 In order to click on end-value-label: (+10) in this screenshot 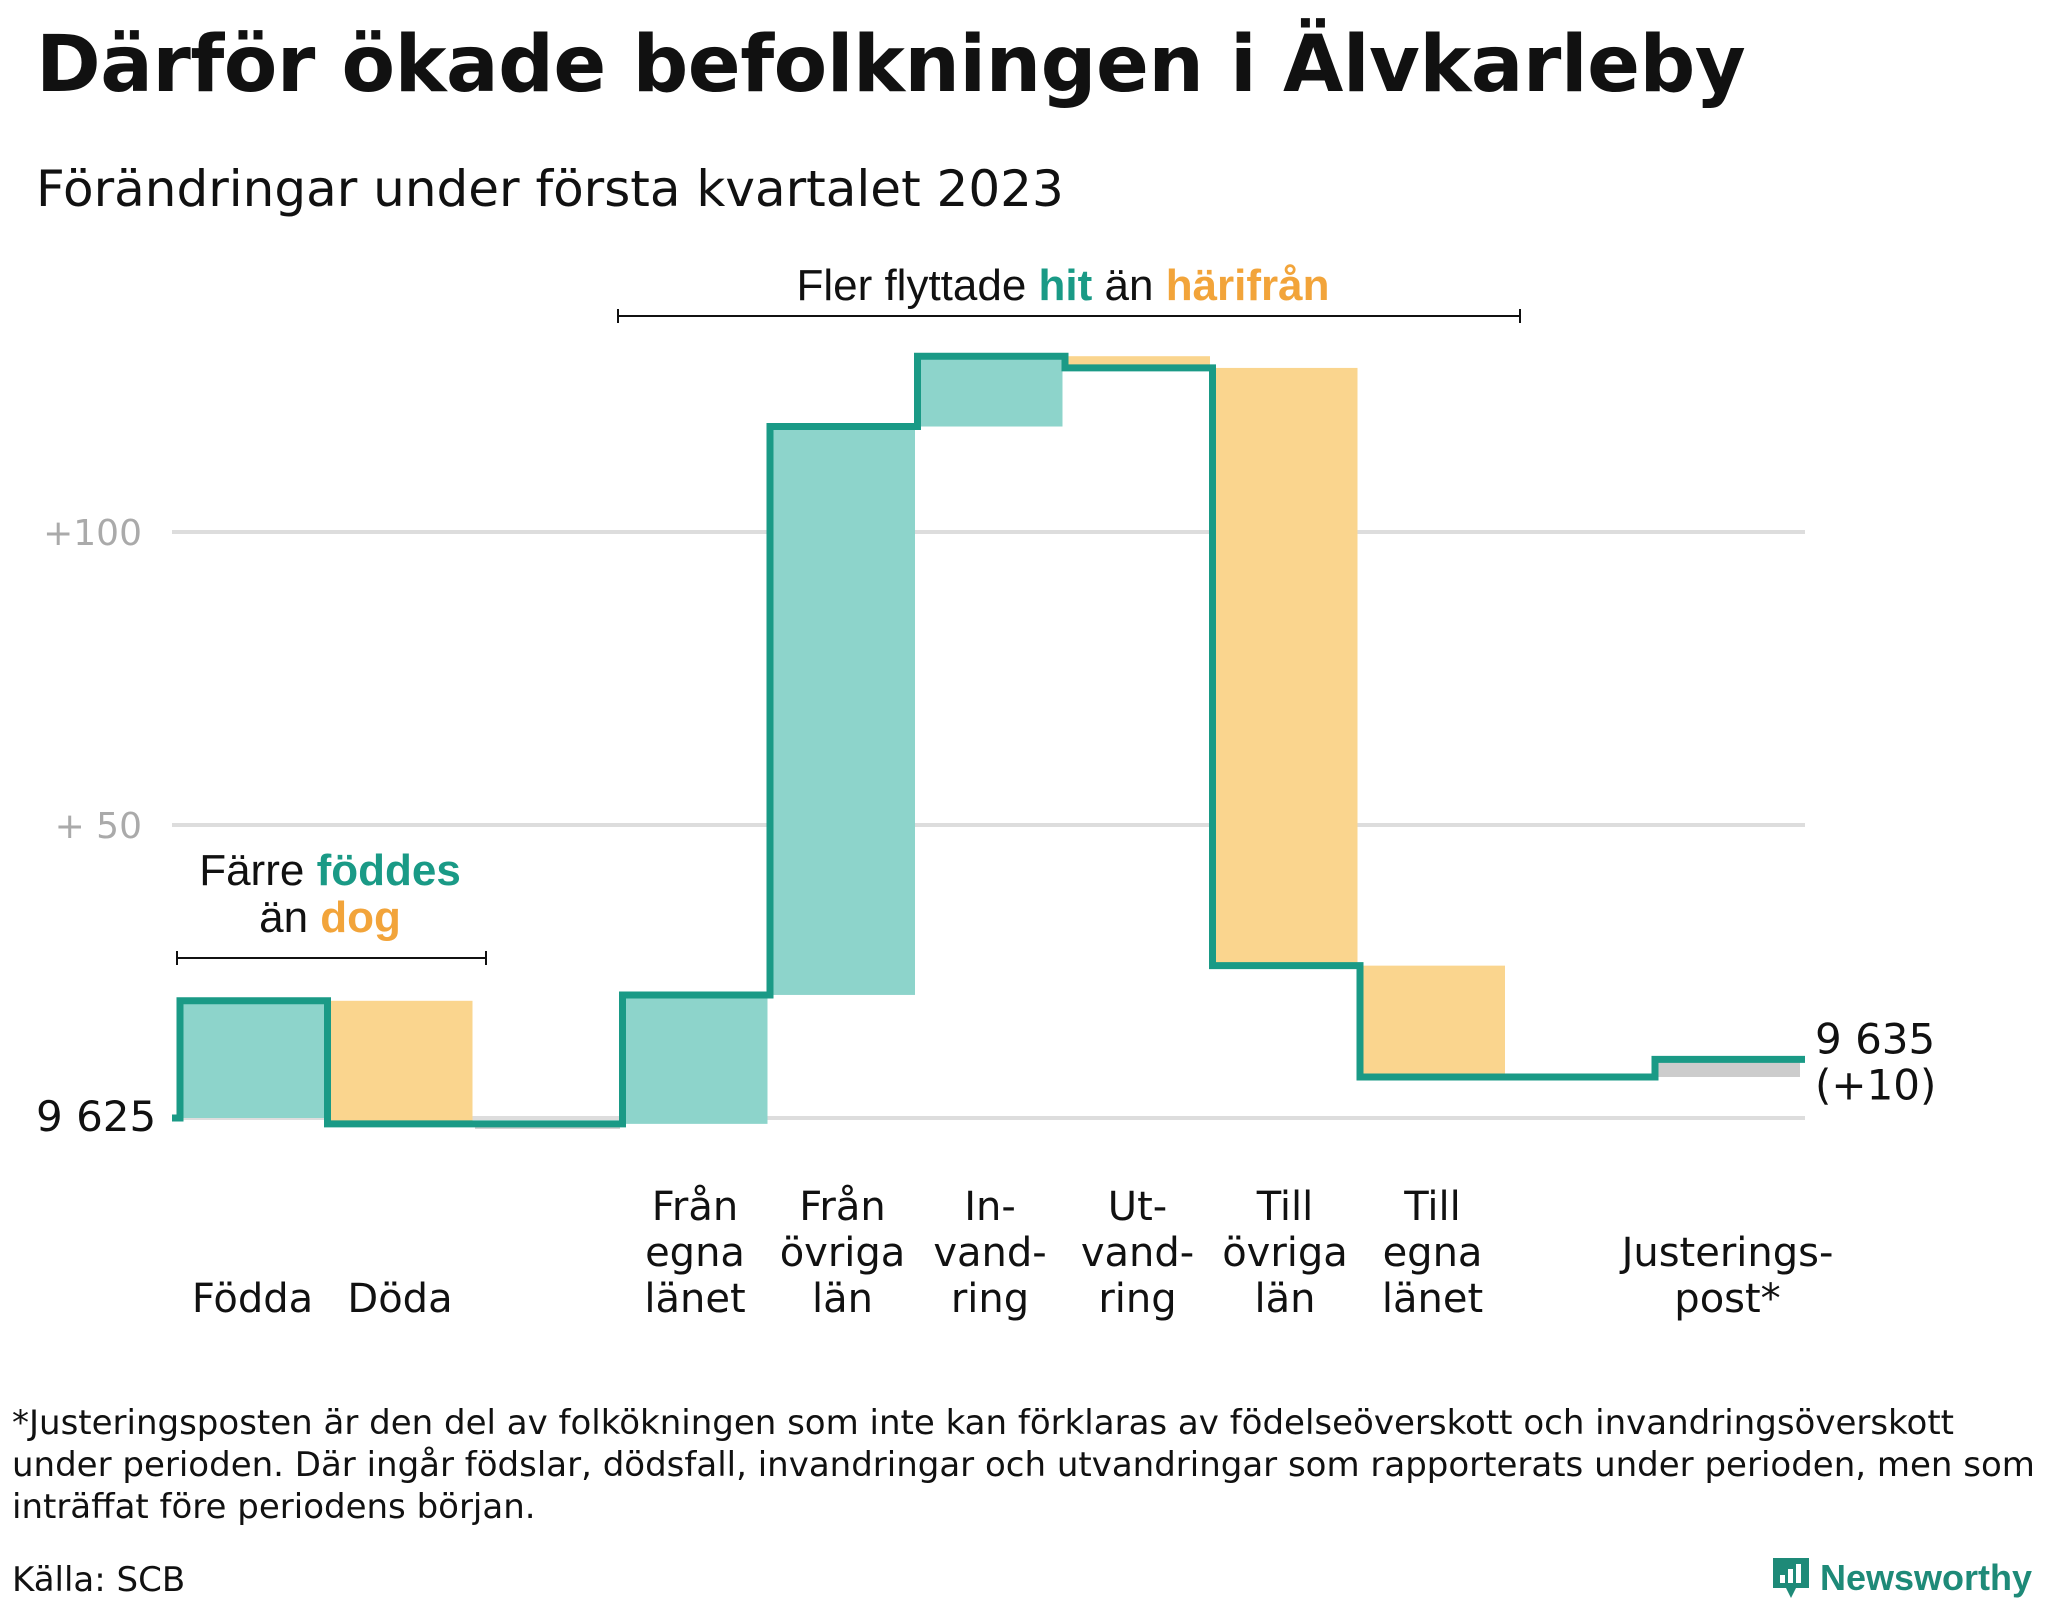, I will do `click(1875, 1084)`.